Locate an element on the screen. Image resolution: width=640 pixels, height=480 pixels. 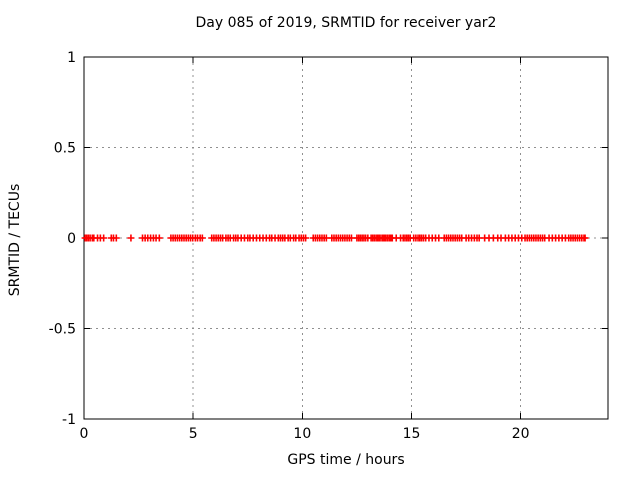
x-tick-label: 5 is located at coordinates (193, 434).